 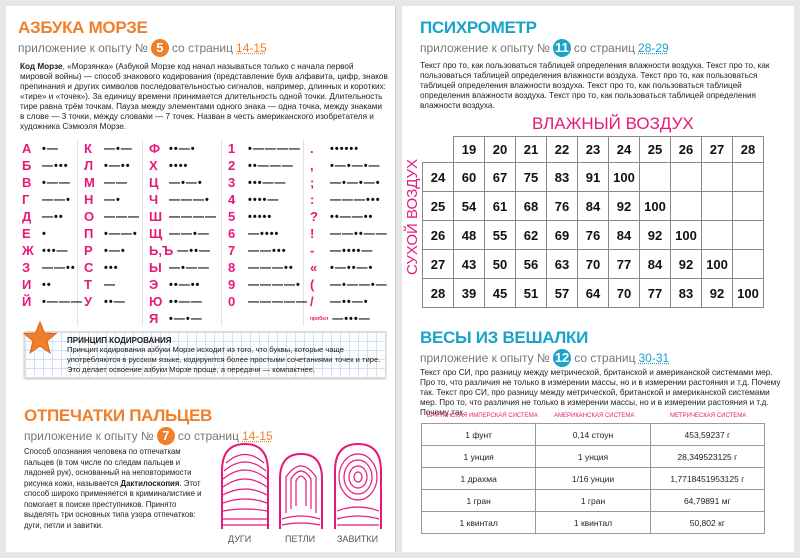 What do you see at coordinates (593, 149) in the screenshot?
I see `header-row: 19 20 21 22 23 24 25 26 27 28` at bounding box center [593, 149].